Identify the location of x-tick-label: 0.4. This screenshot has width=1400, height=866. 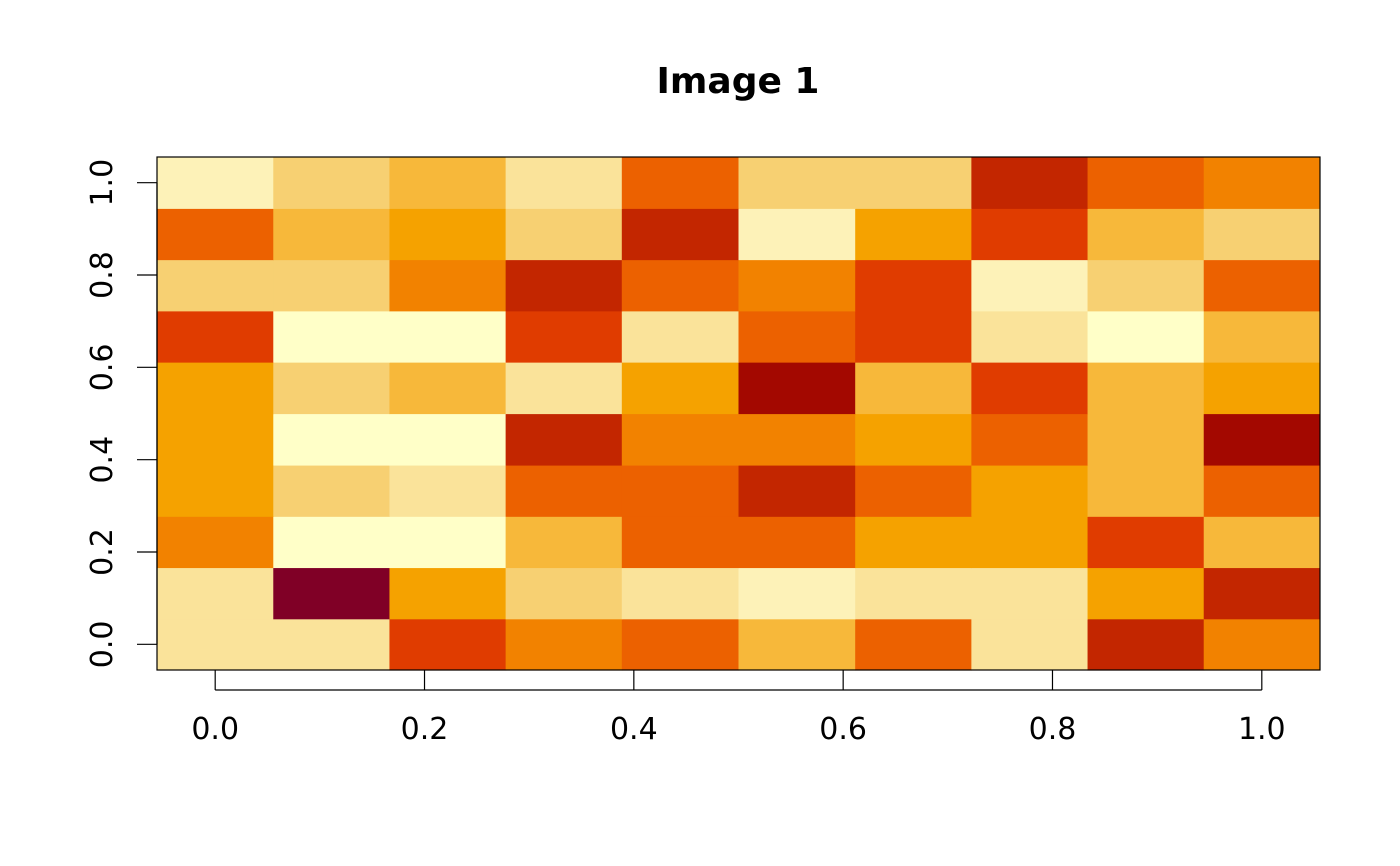
(634, 729).